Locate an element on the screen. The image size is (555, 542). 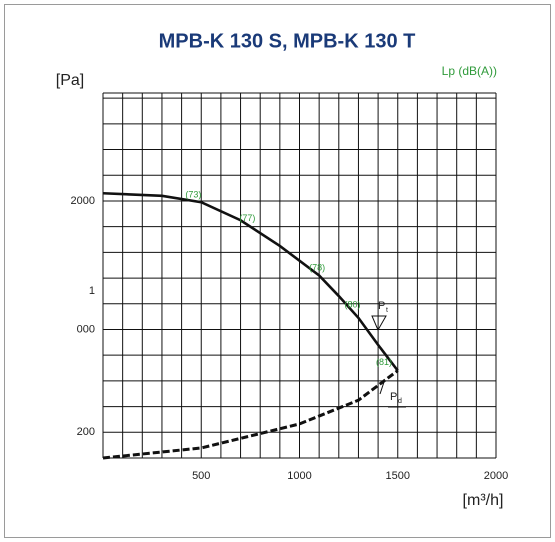
pt-symbol is located at coordinates (379, 323).